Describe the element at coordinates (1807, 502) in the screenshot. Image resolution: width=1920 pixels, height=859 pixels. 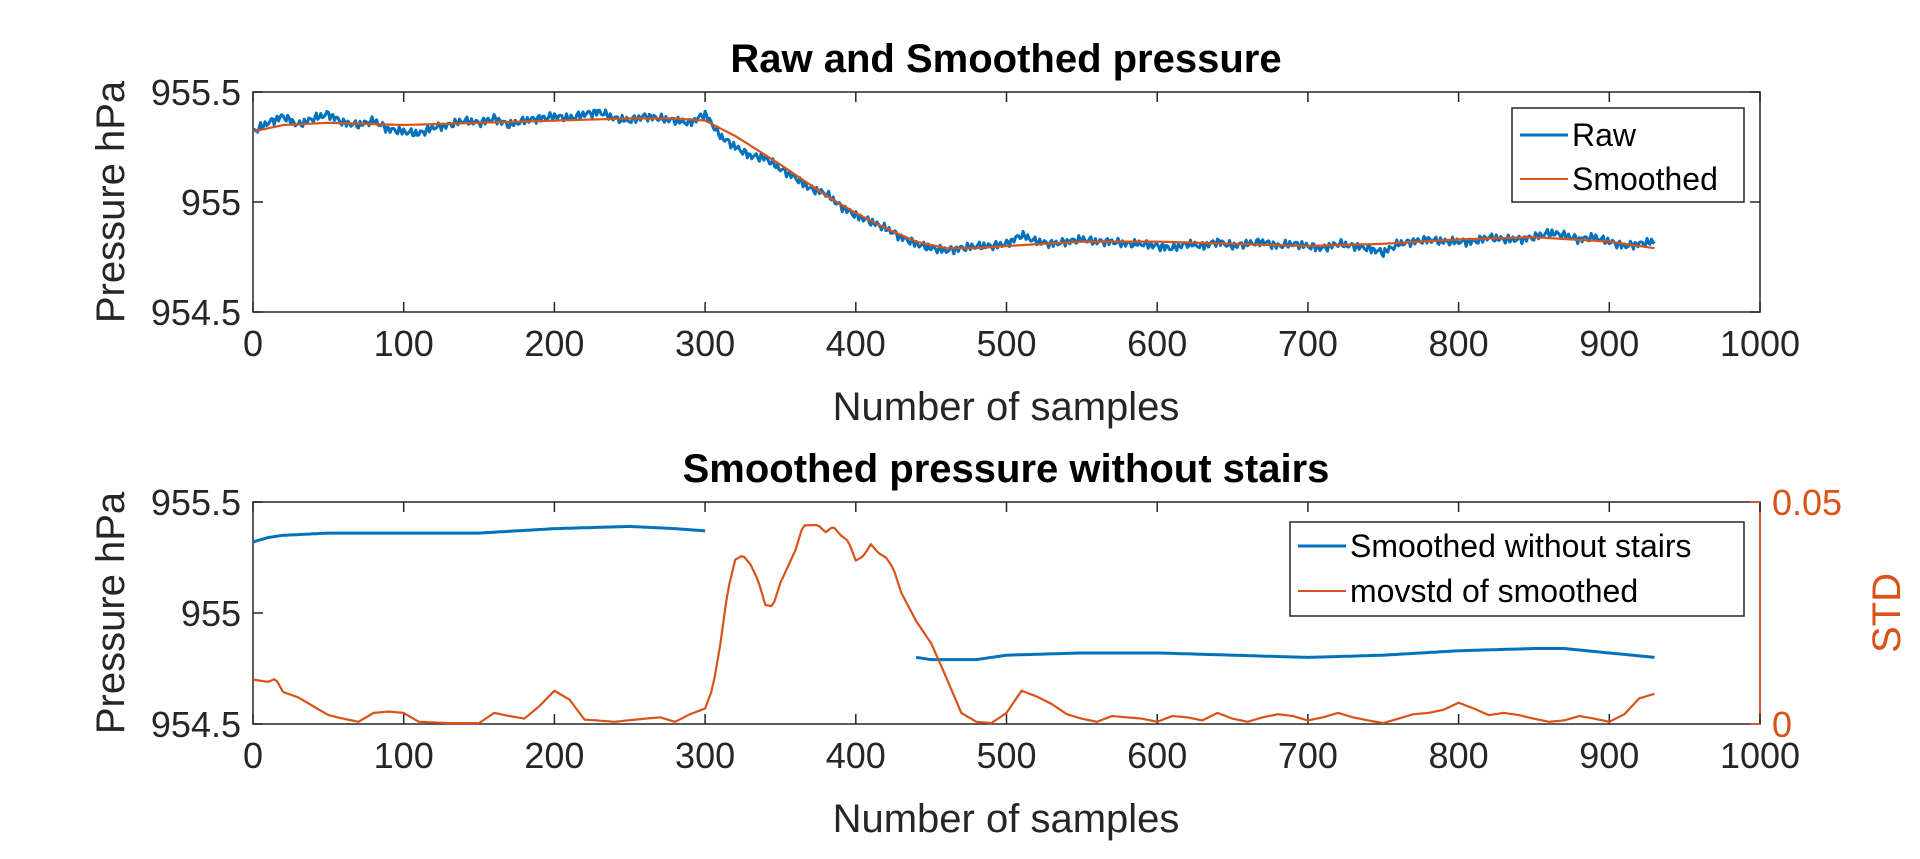
I see `y2-tick-label: 0.05` at that location.